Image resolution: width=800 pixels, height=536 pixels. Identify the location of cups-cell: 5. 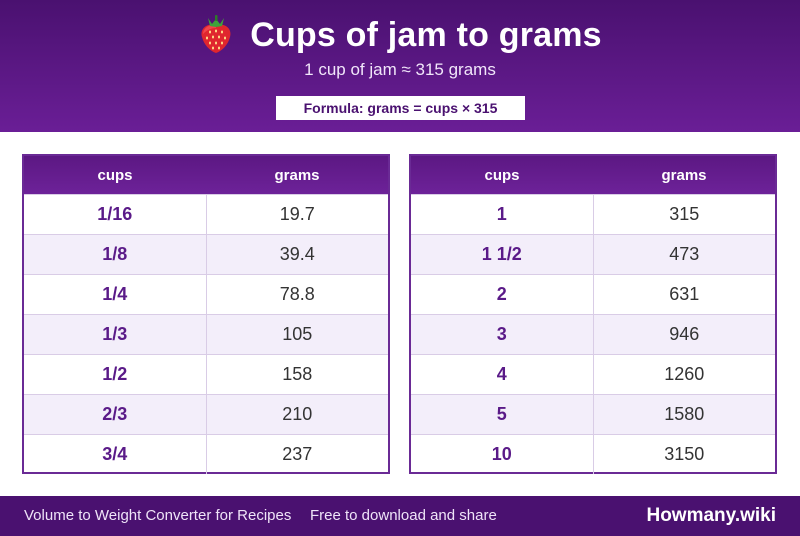
(502, 414).